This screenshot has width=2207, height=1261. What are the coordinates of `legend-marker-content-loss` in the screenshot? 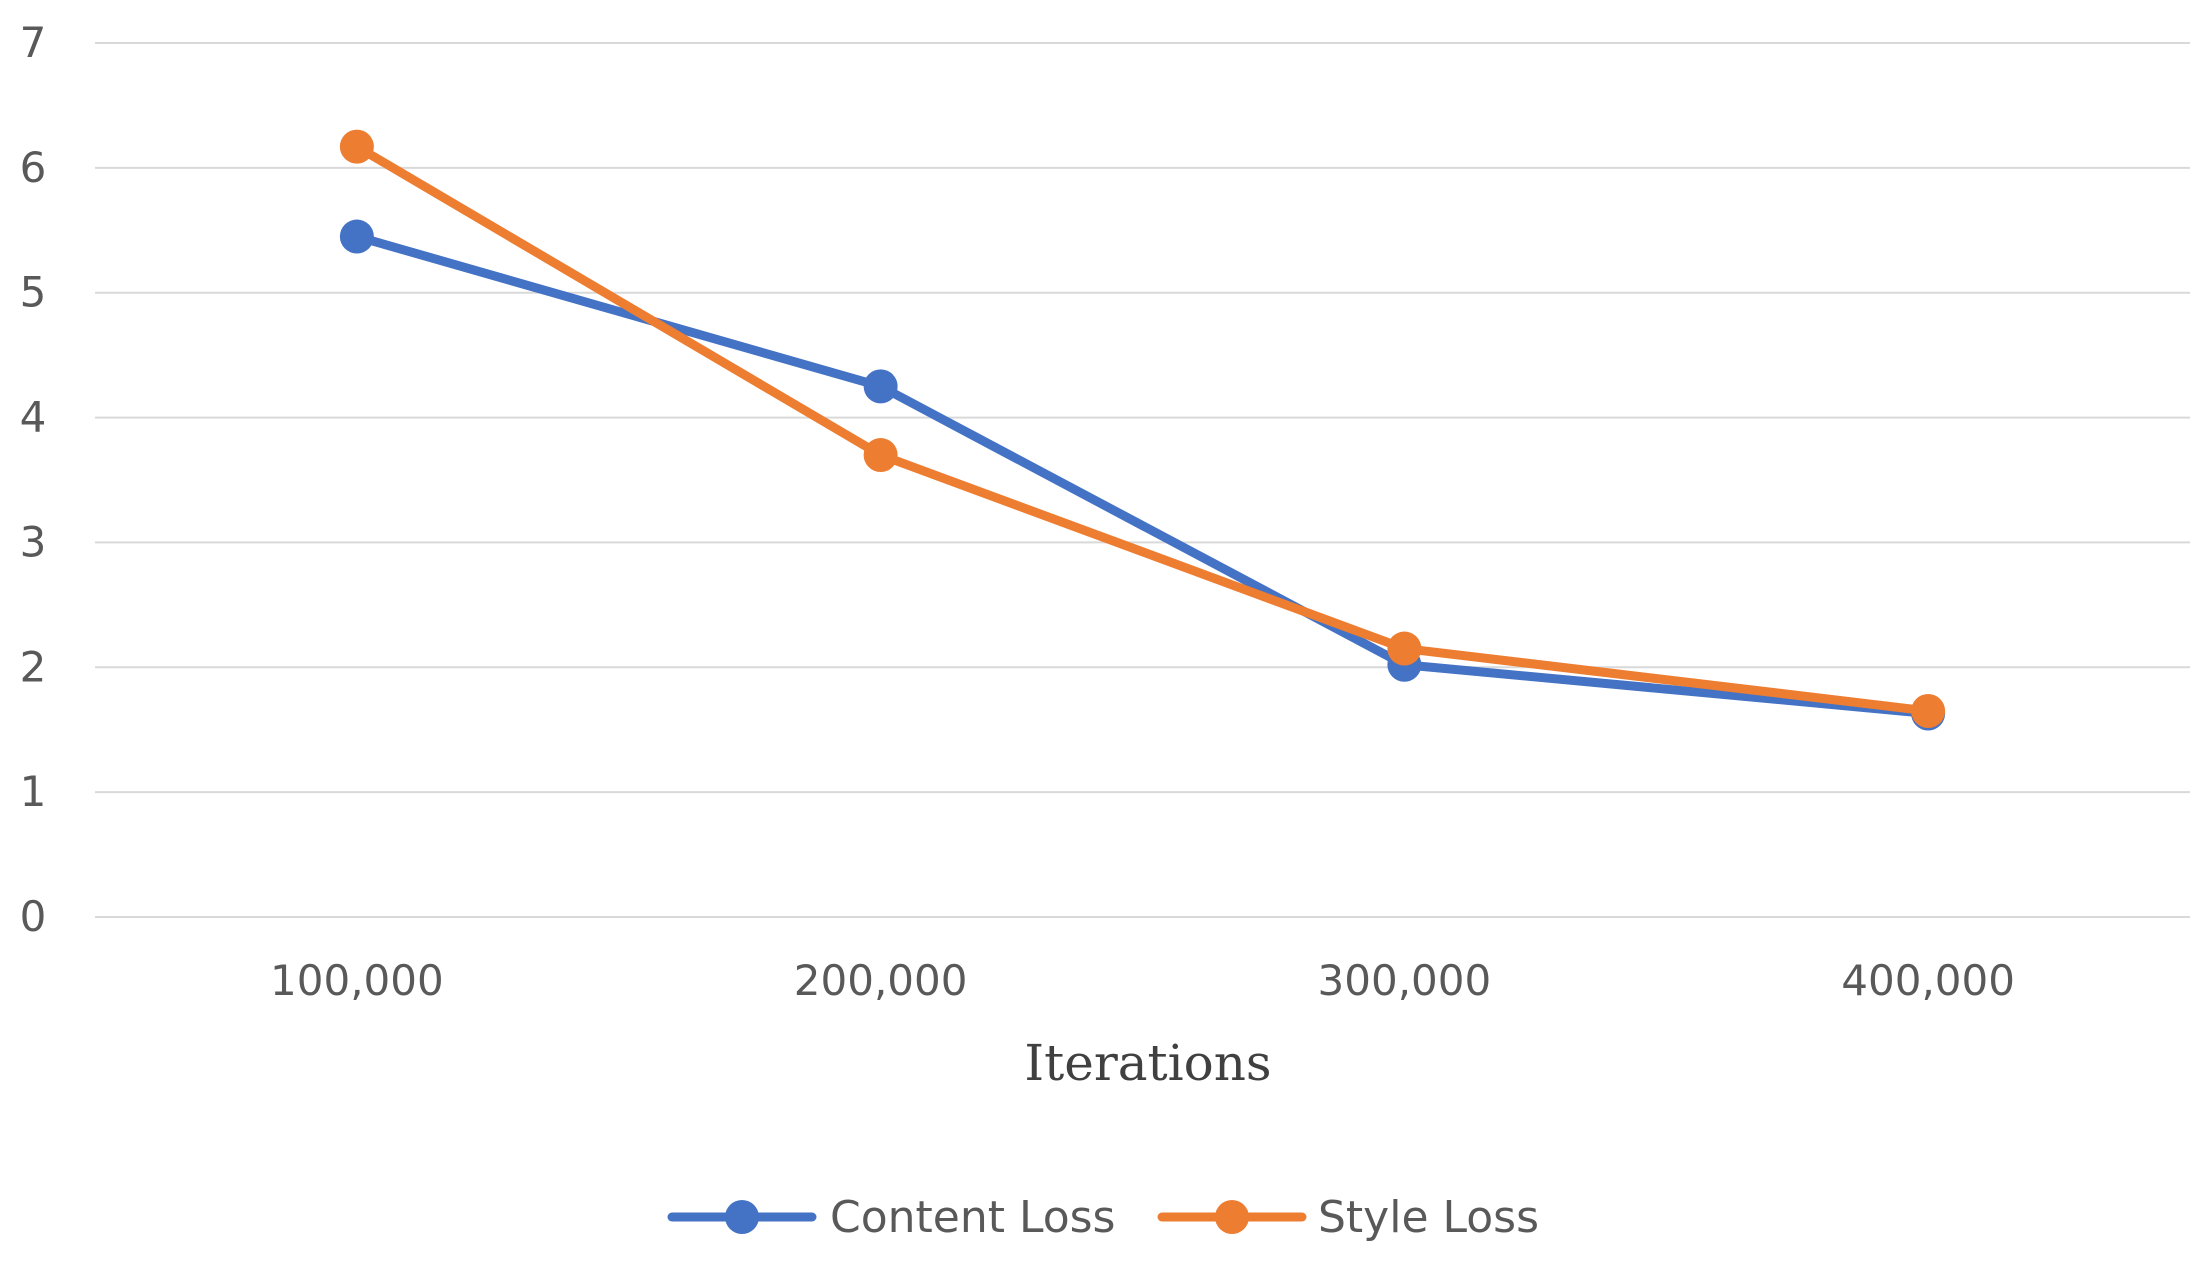 It's located at (742, 1217).